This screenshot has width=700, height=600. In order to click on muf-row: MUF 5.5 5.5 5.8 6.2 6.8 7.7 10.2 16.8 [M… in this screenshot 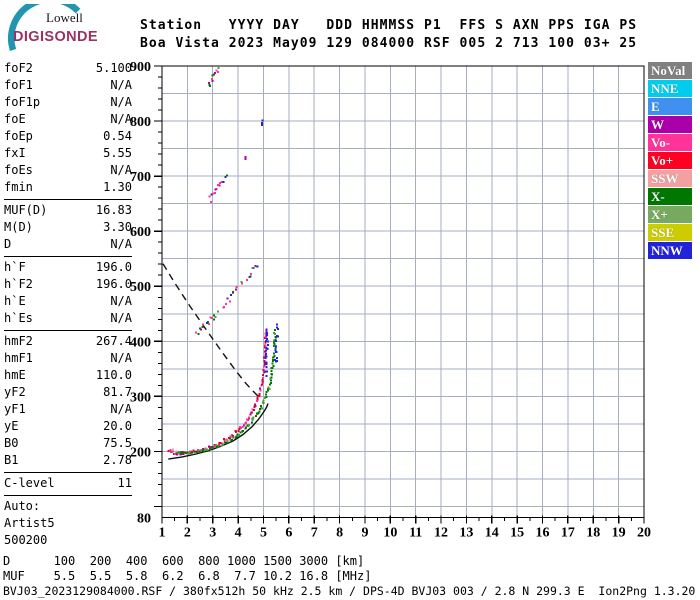, I will do `click(187, 576)`.